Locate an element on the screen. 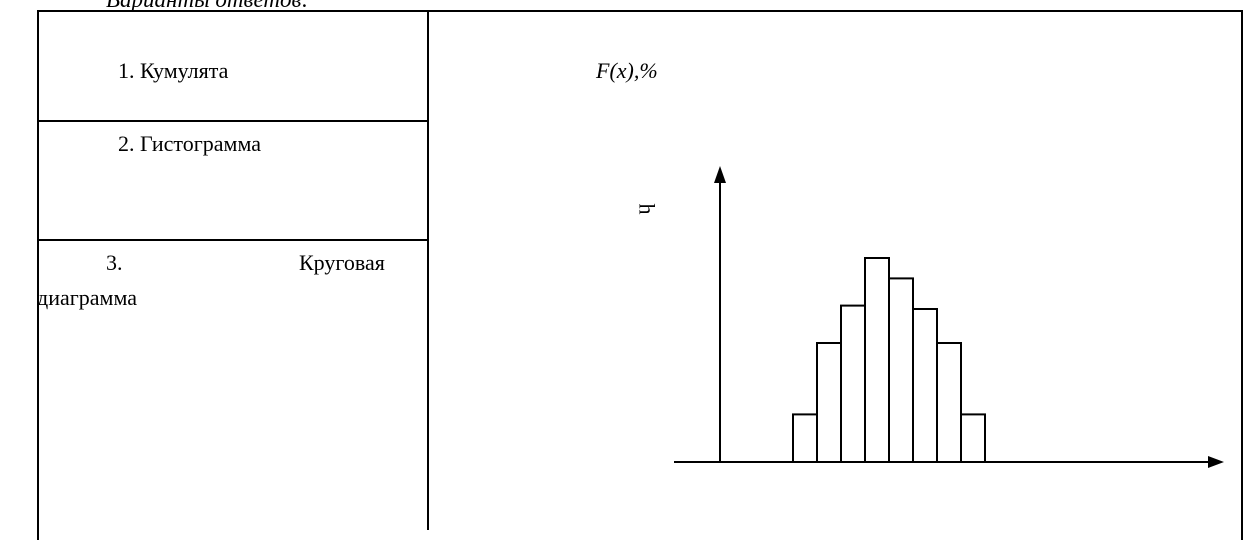  histogram-bars is located at coordinates (889, 360).